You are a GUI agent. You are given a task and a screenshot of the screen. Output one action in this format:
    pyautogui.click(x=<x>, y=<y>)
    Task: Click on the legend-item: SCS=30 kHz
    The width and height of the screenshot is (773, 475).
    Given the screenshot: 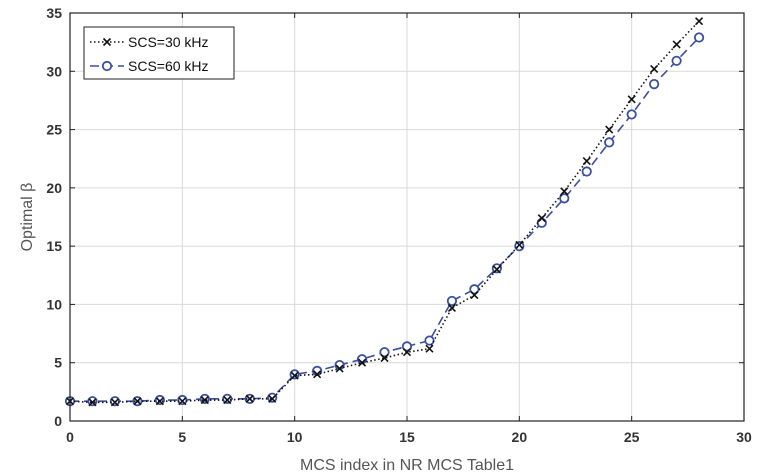 What is the action you would take?
    pyautogui.click(x=149, y=42)
    